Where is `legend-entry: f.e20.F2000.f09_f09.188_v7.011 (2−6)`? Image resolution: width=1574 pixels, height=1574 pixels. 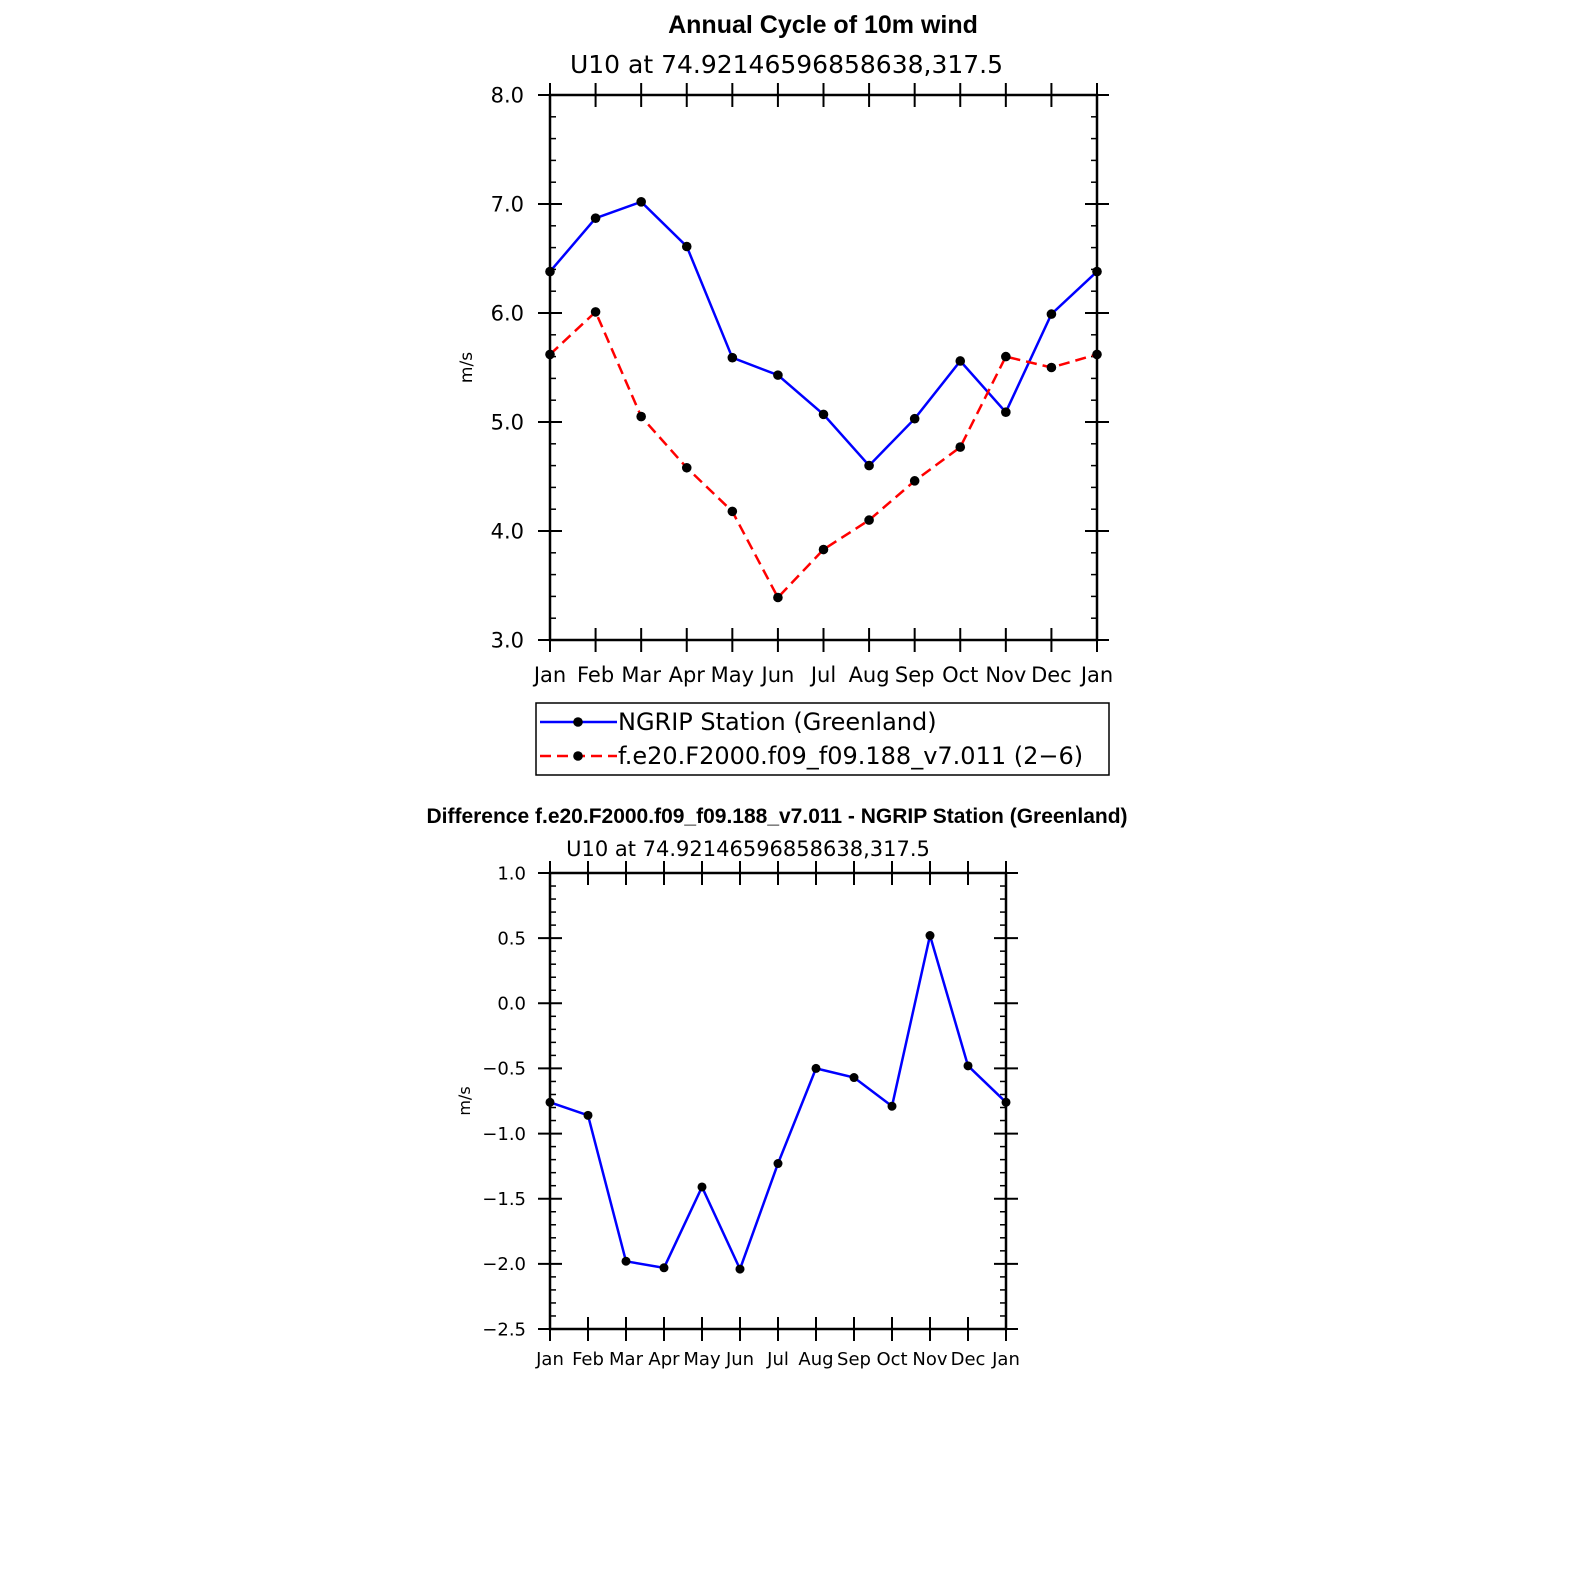
legend-entry: f.e20.F2000.f09_f09.188_v7.011 (2−6) is located at coordinates (850, 756).